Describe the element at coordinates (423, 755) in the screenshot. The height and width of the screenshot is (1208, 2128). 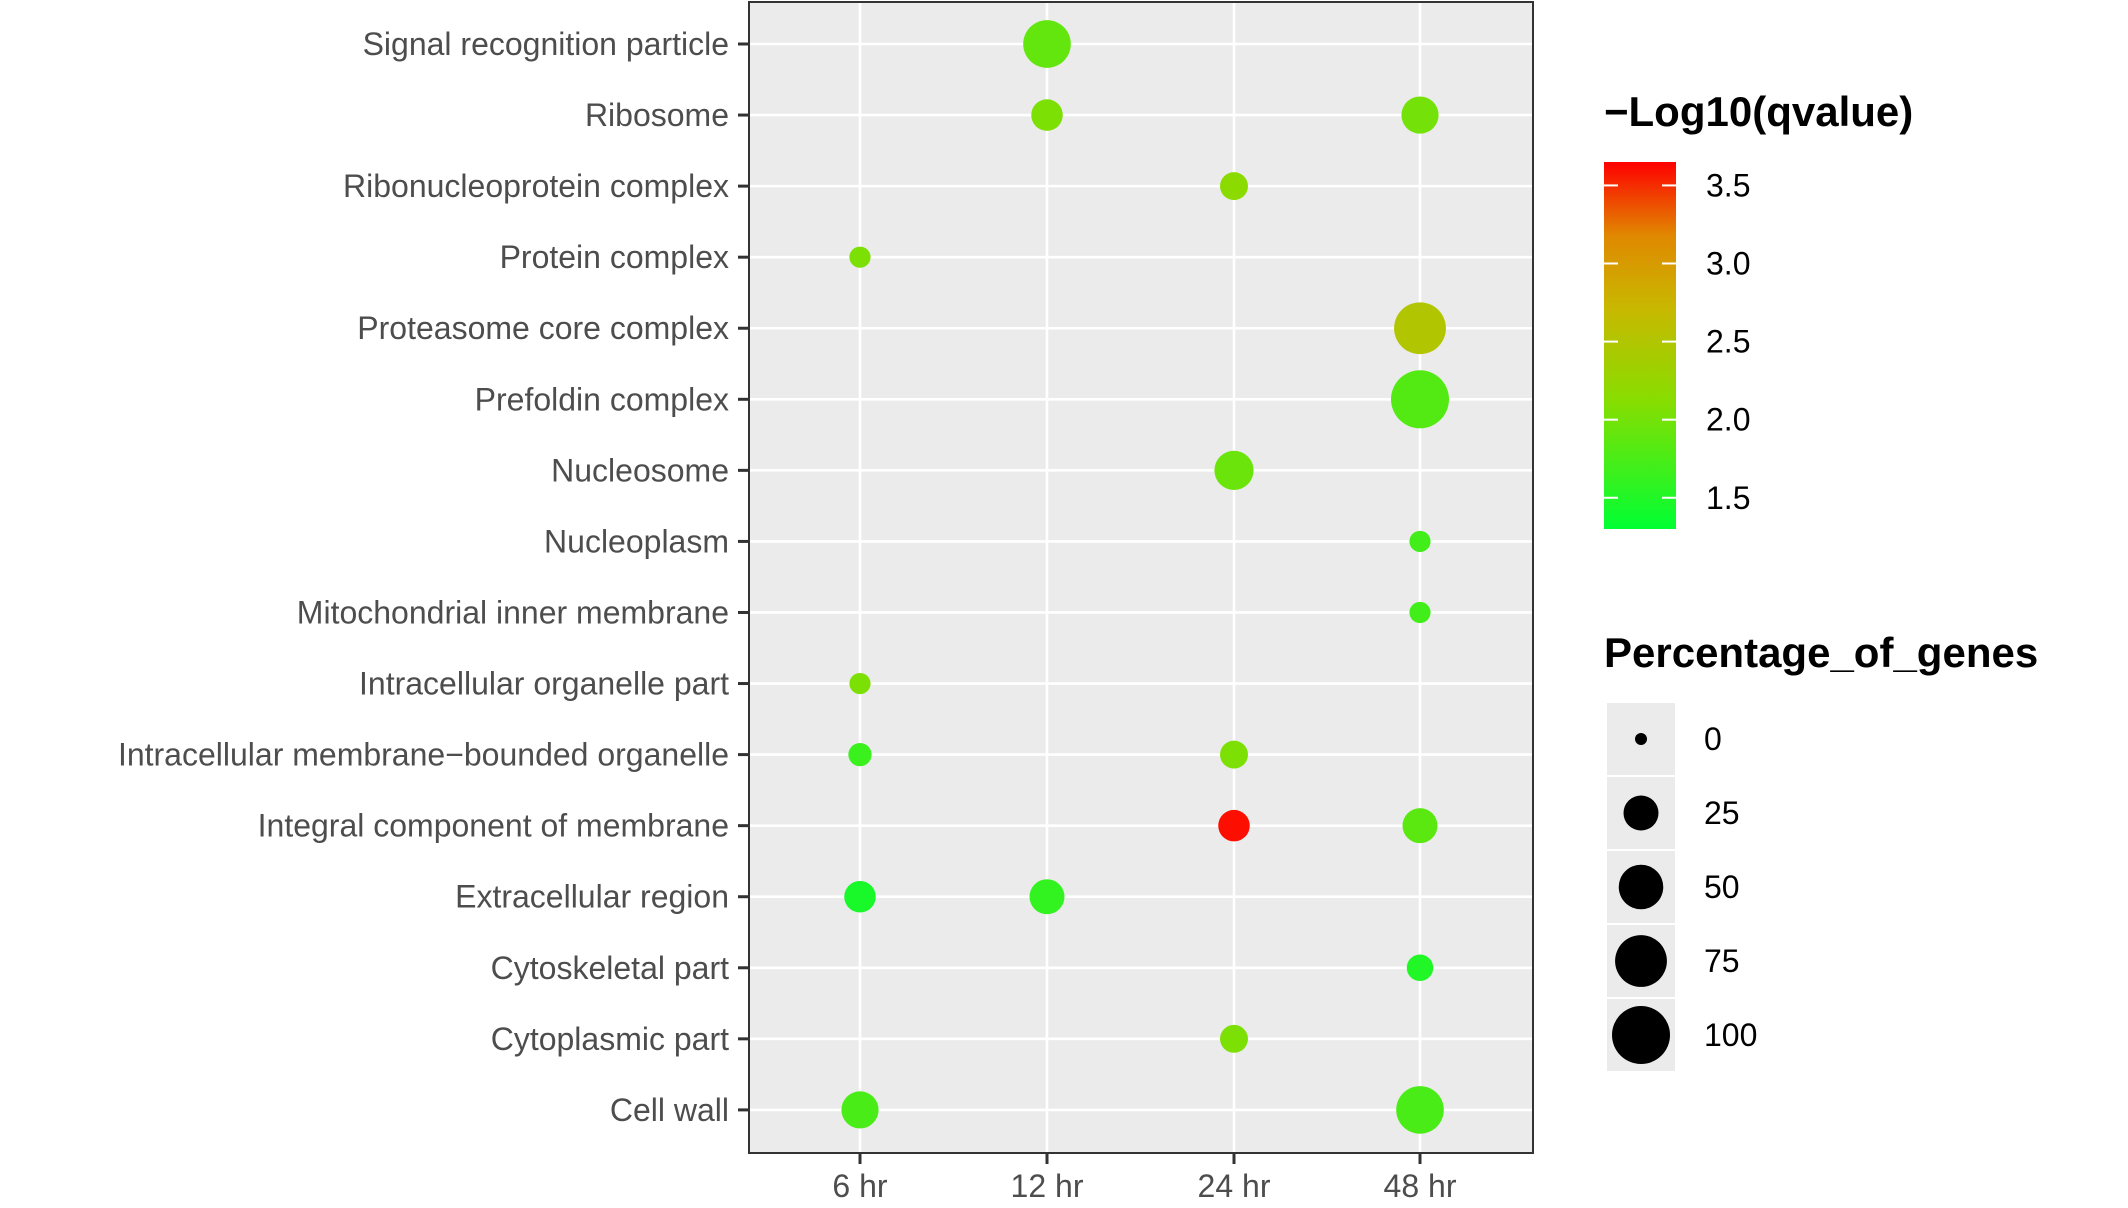
I see `y-tick-label: Intracellular membrane−bounded organelle` at that location.